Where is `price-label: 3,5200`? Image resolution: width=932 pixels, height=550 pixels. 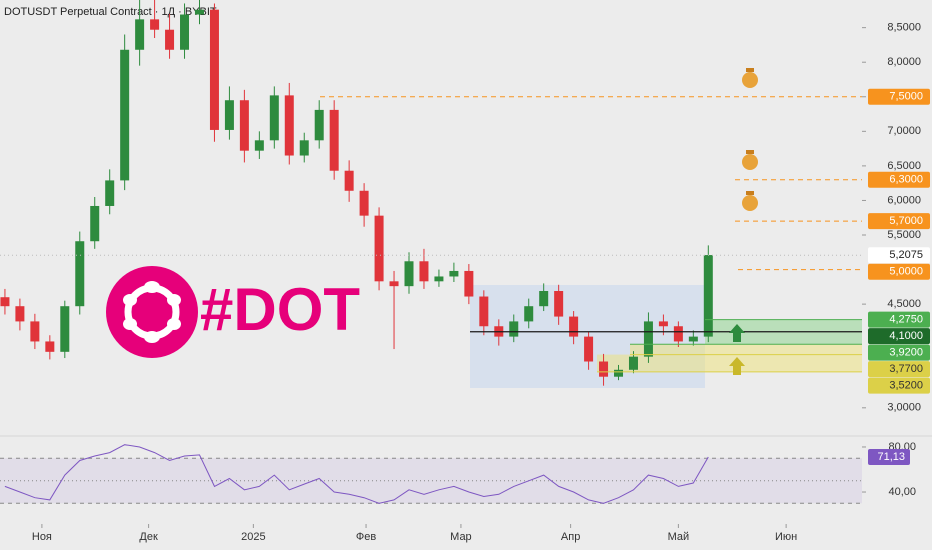
price-label: 3,5200 is located at coordinates (906, 386).